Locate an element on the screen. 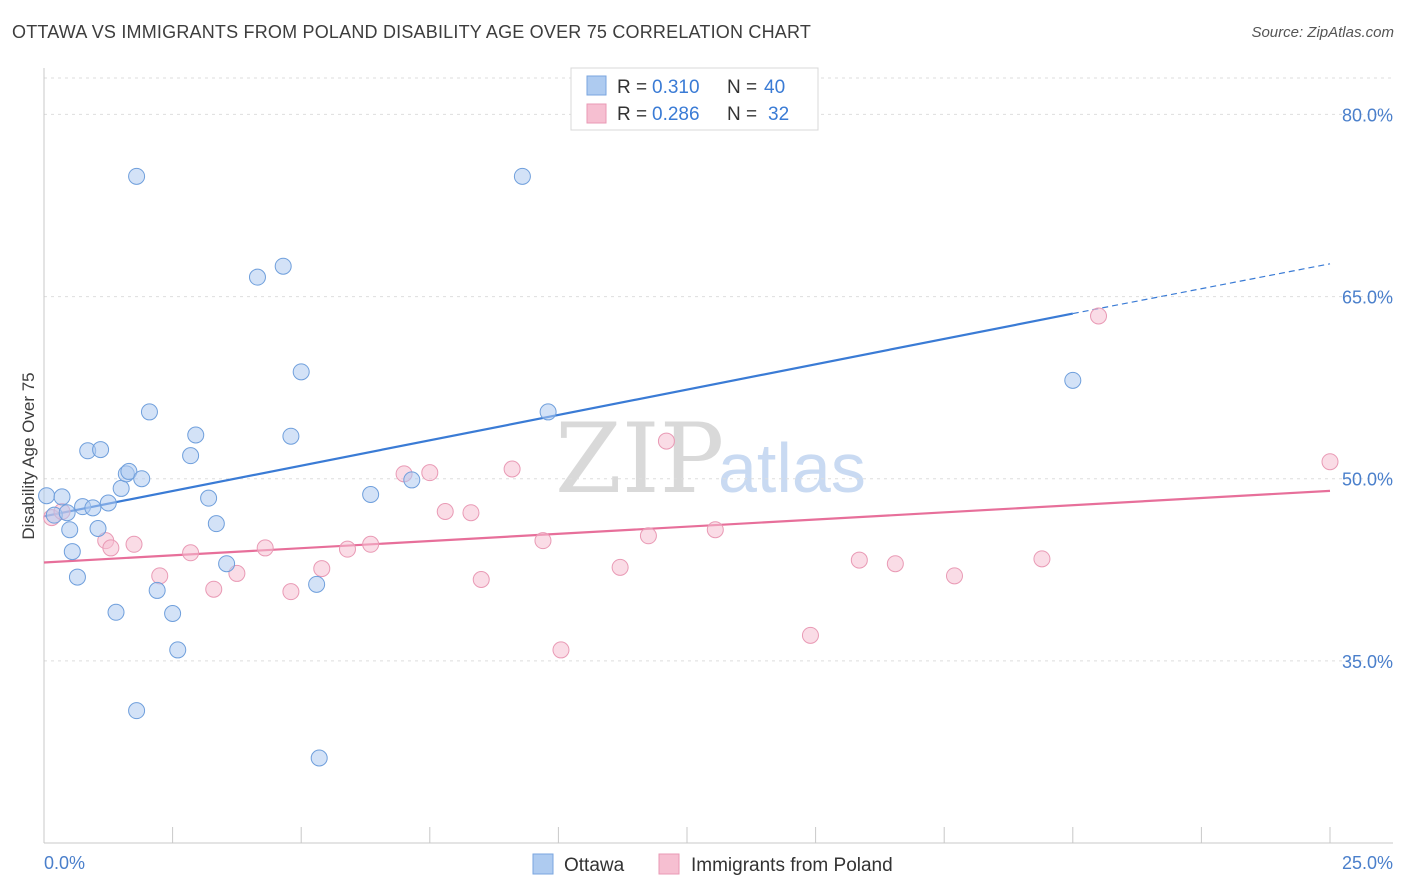  legend-r-value-2: 0.286 is located at coordinates (676, 114).